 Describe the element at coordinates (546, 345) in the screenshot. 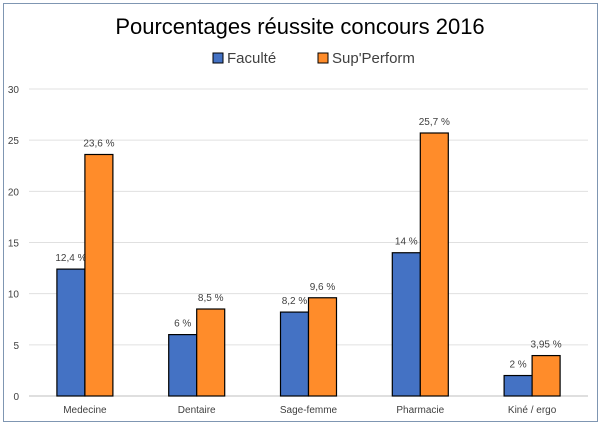

I see `data-label: 3,95 %` at that location.